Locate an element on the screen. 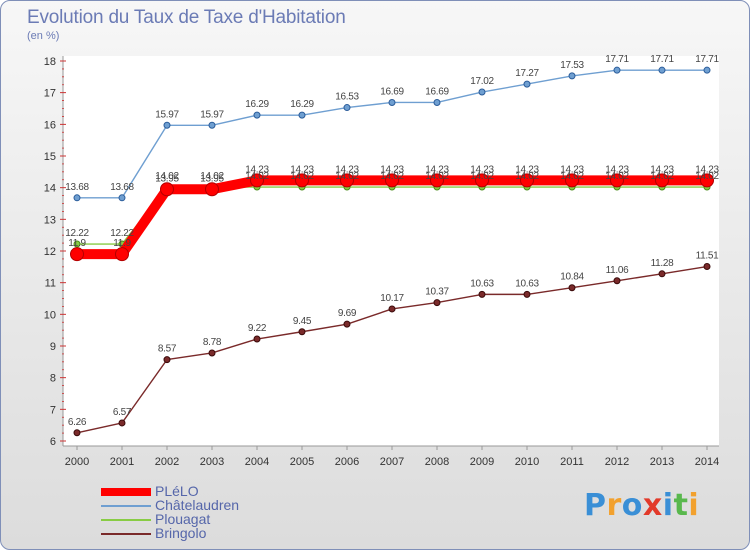 The image size is (750, 550). x-tick-label: 2008 is located at coordinates (437, 462).